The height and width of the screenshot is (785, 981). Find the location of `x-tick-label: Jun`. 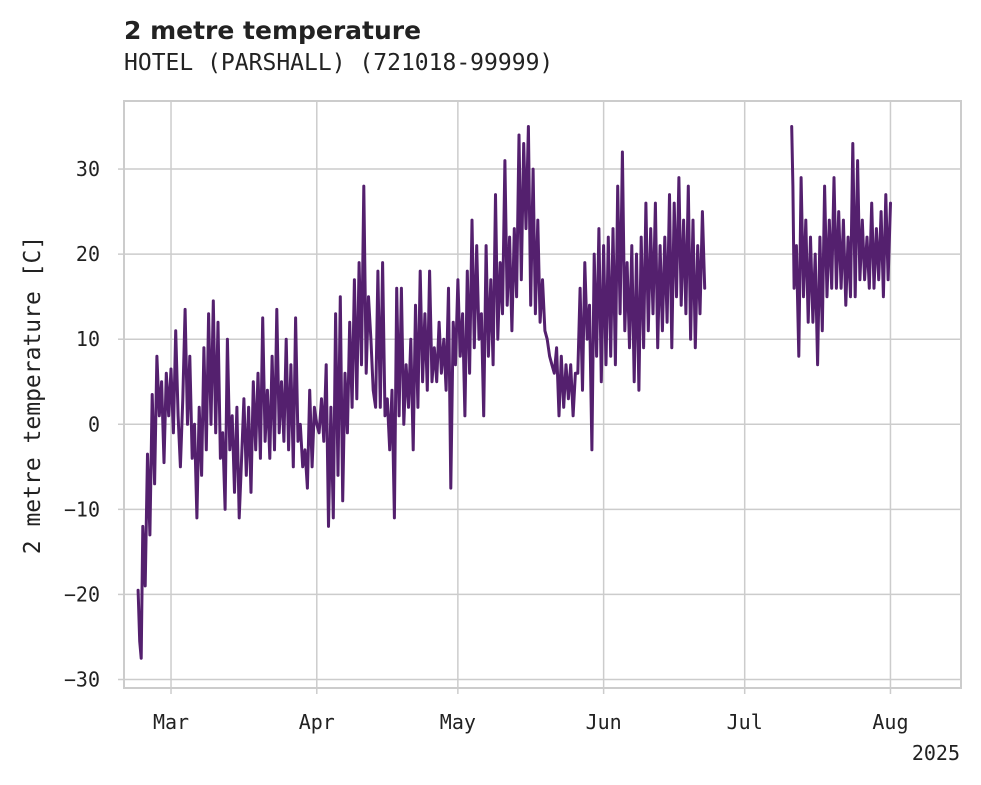

x-tick-label: Jun is located at coordinates (604, 722).